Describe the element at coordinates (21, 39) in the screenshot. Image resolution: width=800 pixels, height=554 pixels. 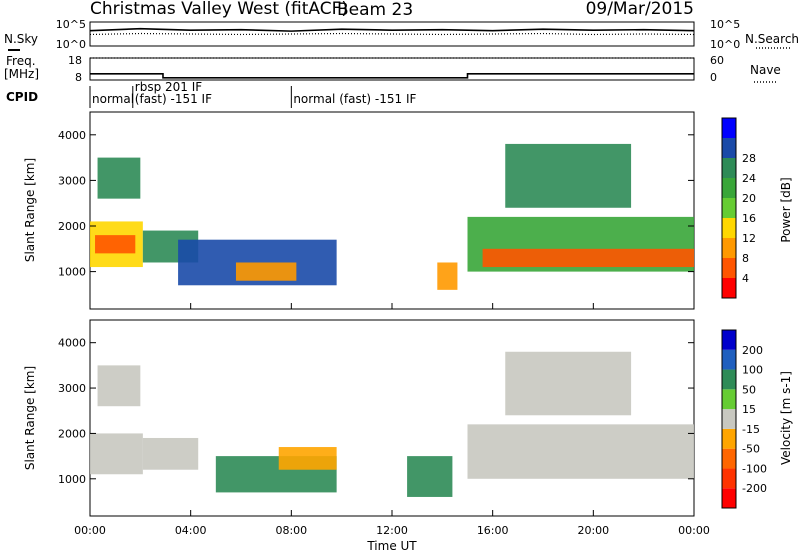
I see `nsky-label: N.Sky` at that location.